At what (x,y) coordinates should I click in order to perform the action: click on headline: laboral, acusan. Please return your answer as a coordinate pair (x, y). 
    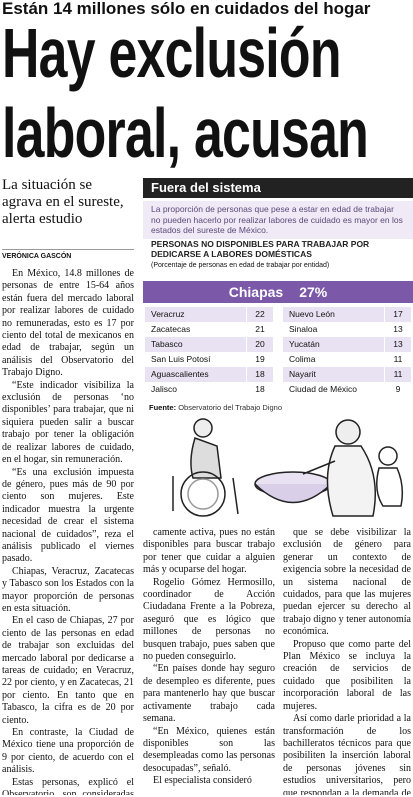
    Looking at the image, I should click on (185, 133).